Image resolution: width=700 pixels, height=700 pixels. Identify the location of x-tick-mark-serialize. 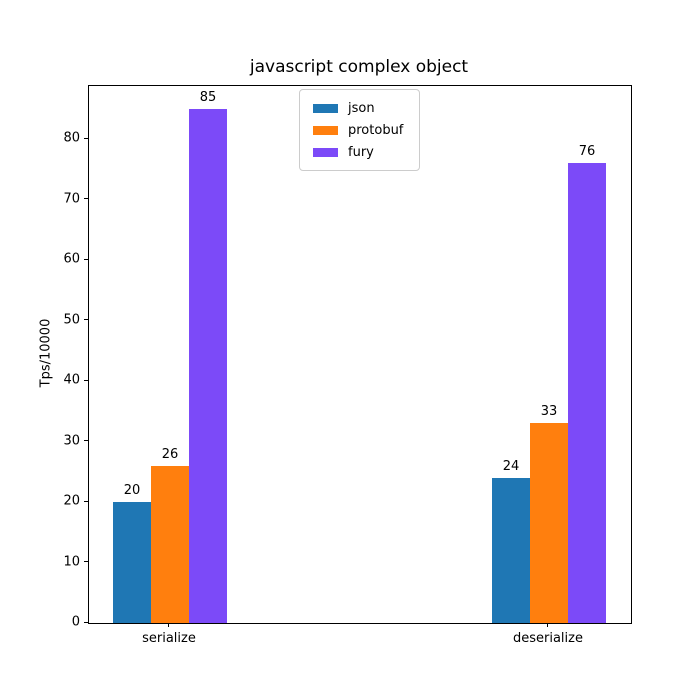
(169, 625).